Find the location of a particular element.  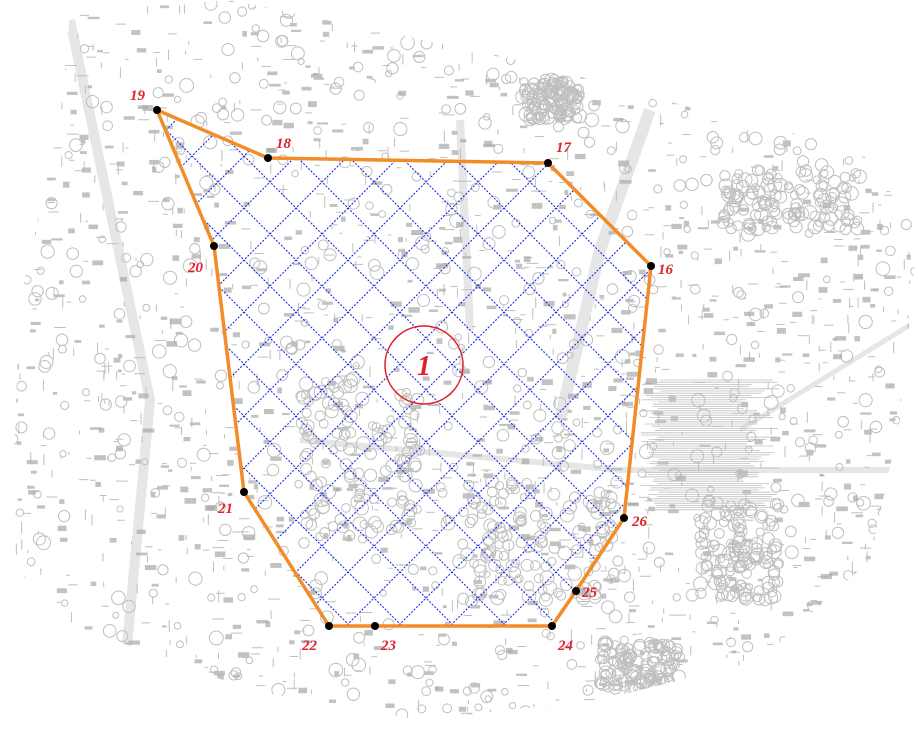

vertex-19: 19 is located at coordinates (145, 101).